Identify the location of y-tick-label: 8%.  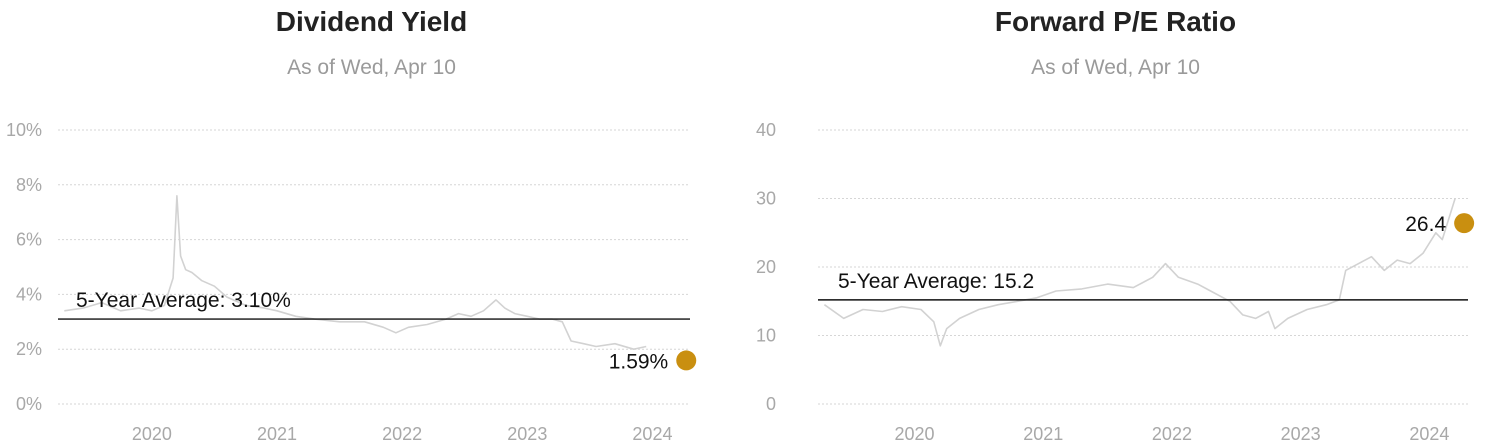
(29, 185).